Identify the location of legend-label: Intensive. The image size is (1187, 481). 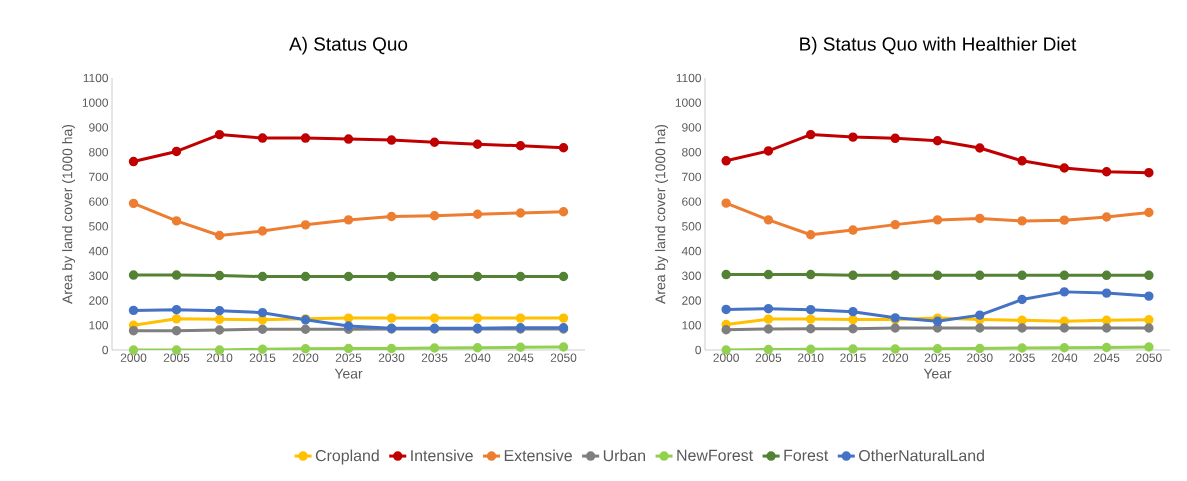
(442, 455).